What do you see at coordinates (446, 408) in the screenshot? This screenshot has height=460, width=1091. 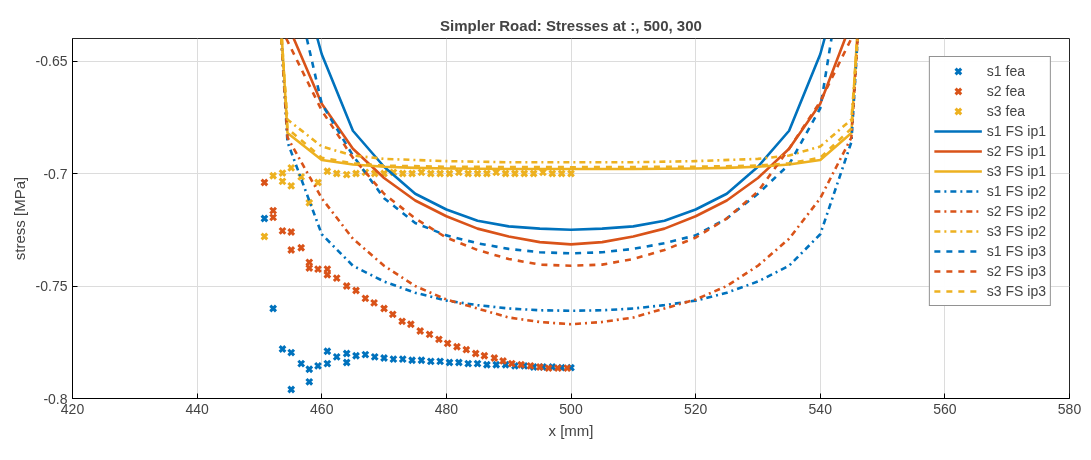 I see `x-tick-label: 480` at bounding box center [446, 408].